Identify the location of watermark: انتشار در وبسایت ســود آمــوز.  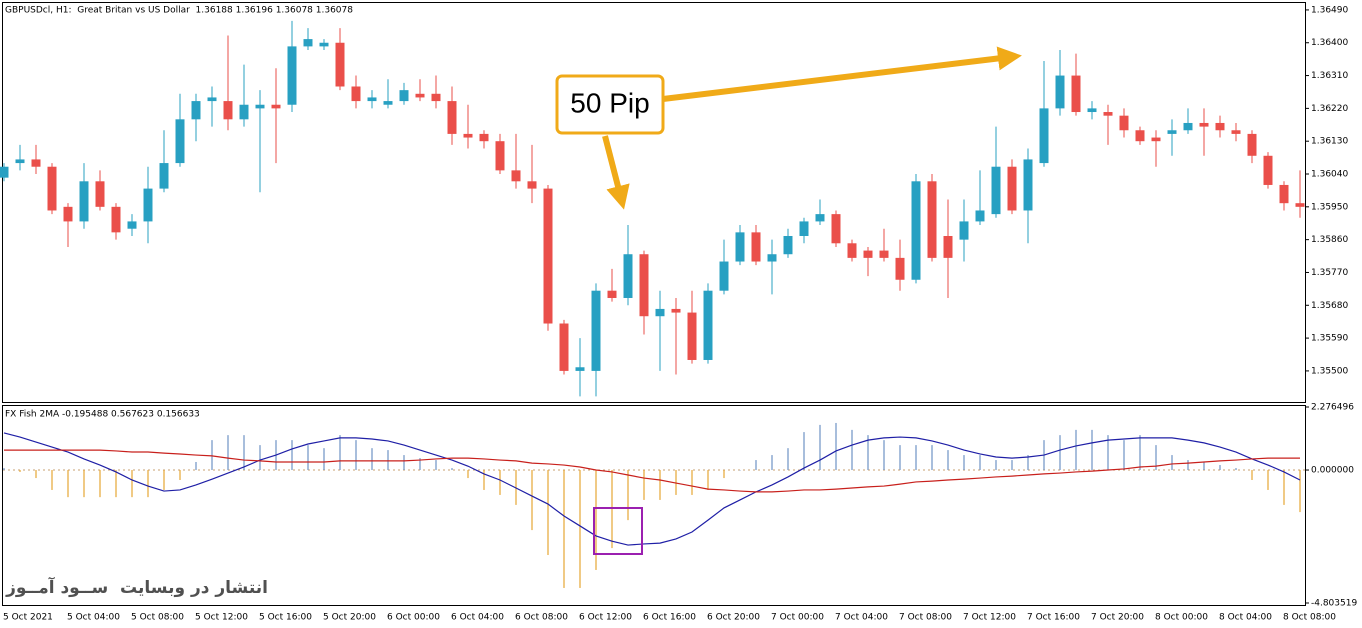
(137, 588).